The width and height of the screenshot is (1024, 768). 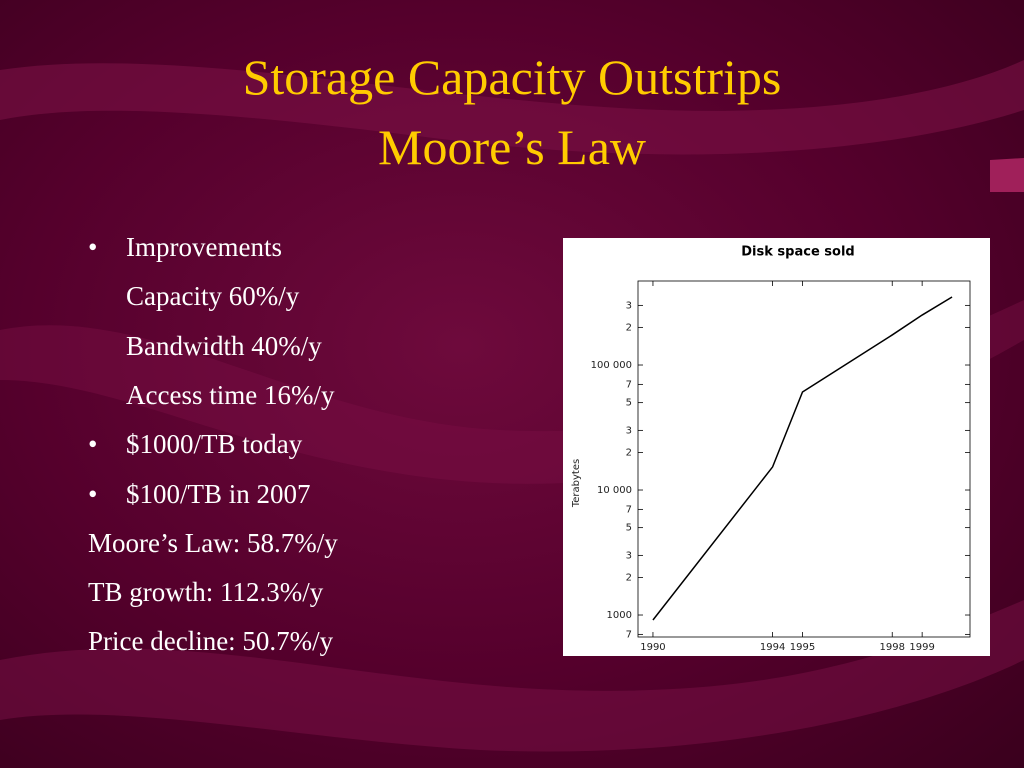 I want to click on text-line: Access time 16%/y, so click(x=230, y=394).